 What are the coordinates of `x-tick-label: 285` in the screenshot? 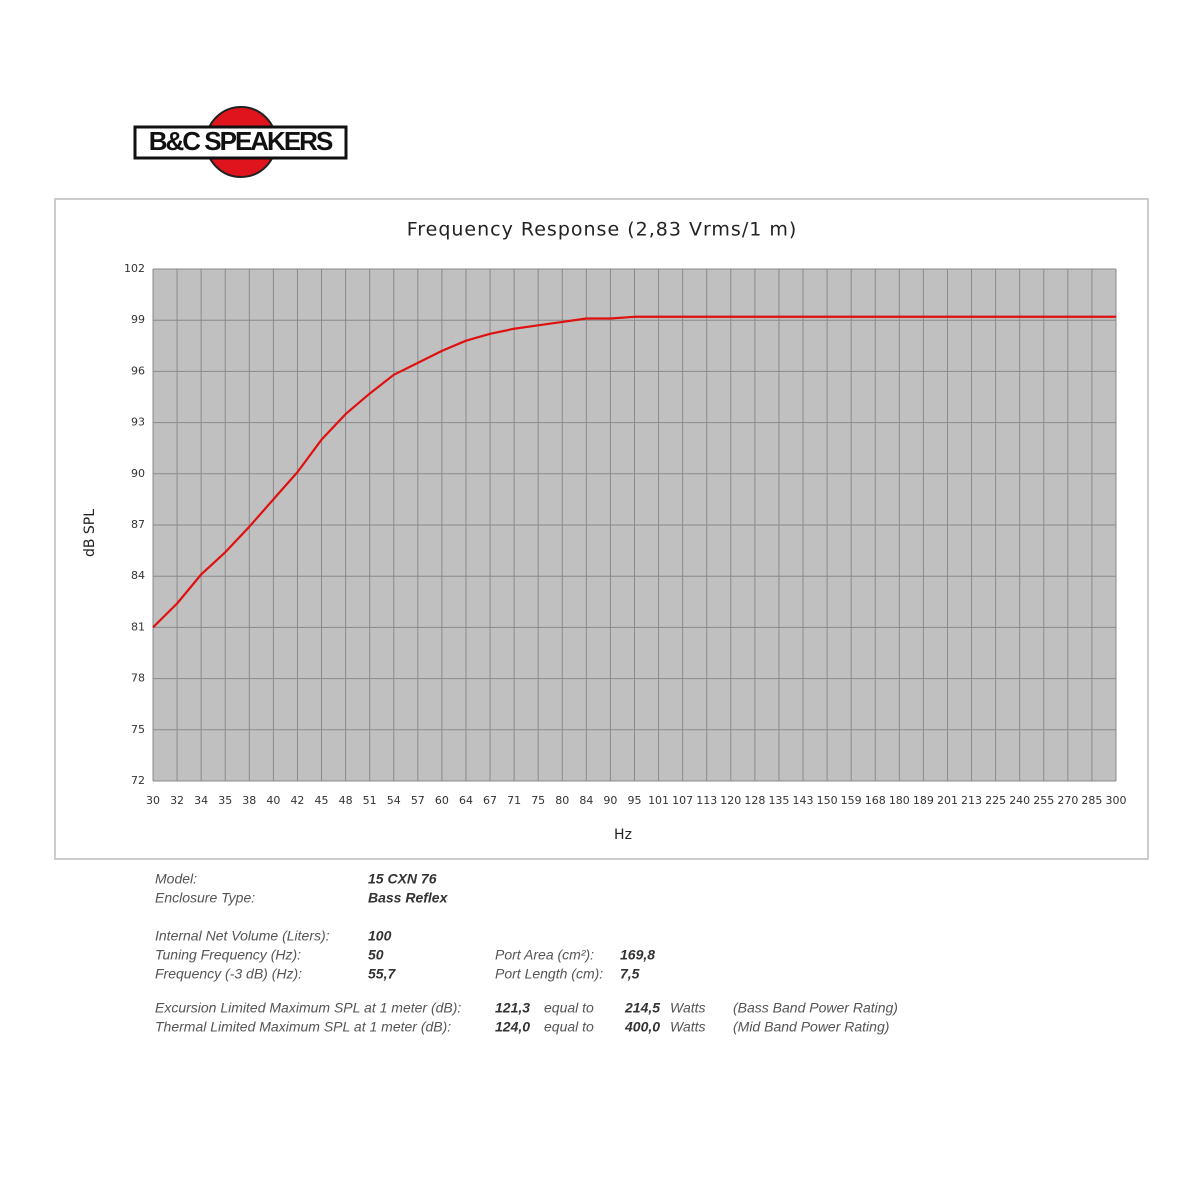 It's located at (1091, 800).